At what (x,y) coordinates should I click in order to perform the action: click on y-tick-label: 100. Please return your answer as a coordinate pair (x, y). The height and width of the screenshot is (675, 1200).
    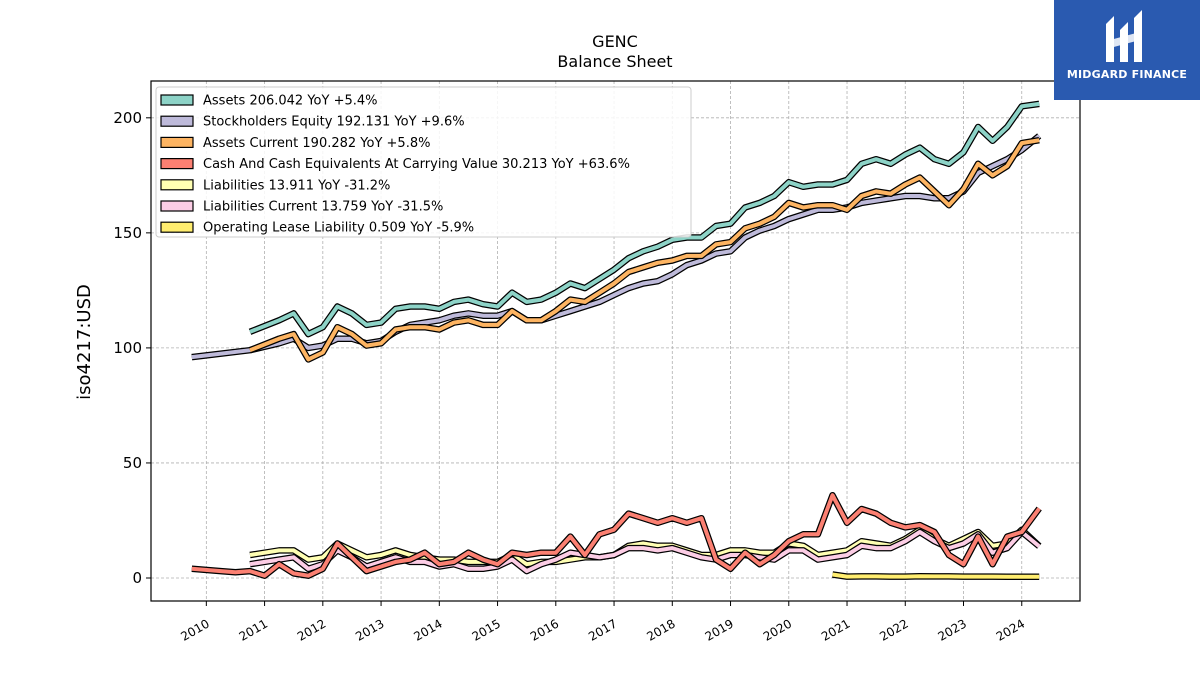
    Looking at the image, I should click on (127, 348).